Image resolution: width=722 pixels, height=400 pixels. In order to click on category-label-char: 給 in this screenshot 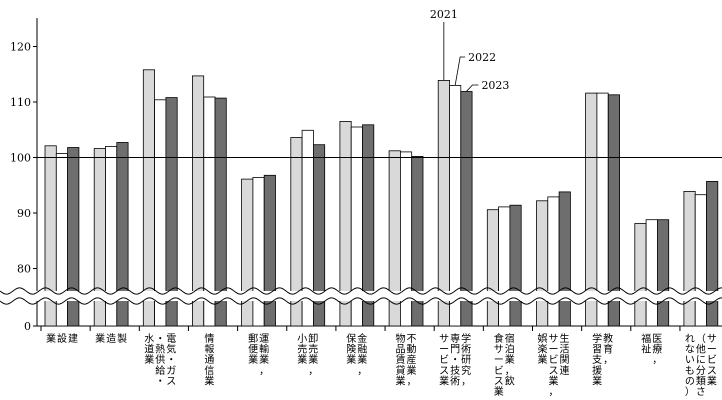, I will do `click(160, 370)`.